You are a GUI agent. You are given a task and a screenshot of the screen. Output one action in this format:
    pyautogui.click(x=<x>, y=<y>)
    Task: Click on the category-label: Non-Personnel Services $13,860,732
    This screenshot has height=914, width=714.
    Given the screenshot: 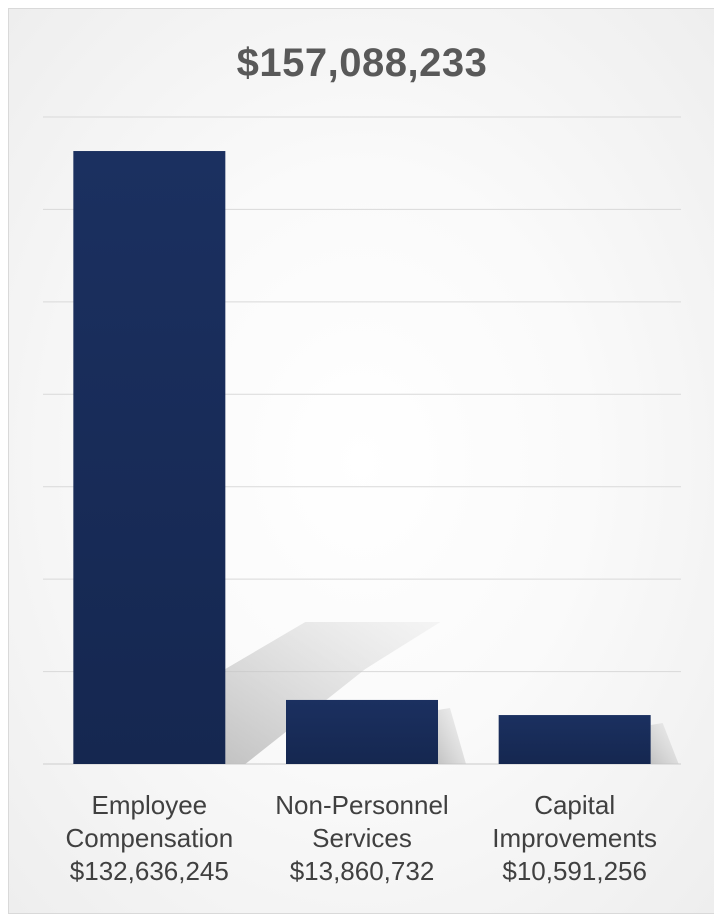 What is the action you would take?
    pyautogui.click(x=362, y=838)
    